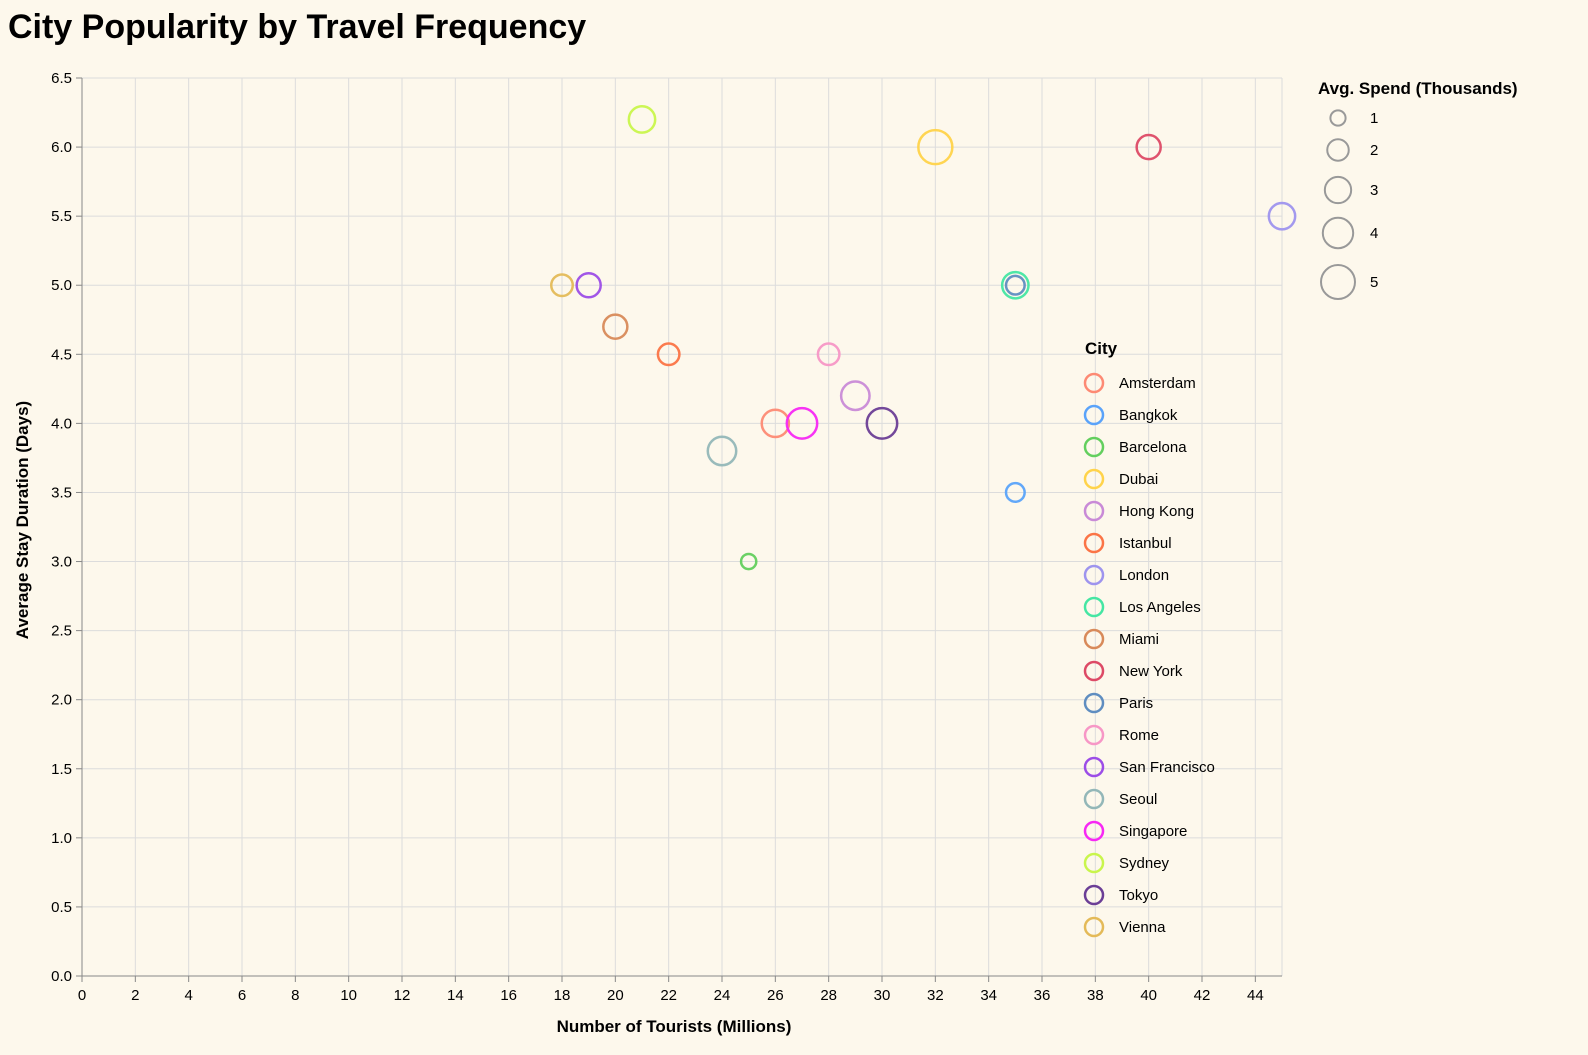  What do you see at coordinates (988, 995) in the screenshot?
I see `x-tick-label: 34` at bounding box center [988, 995].